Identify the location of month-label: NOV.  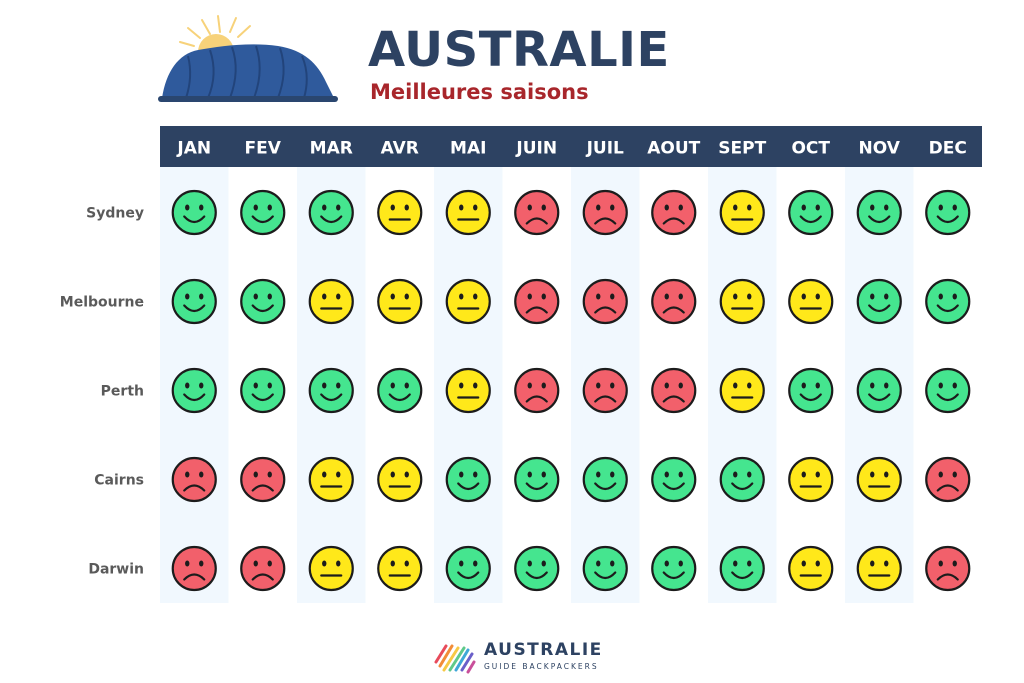
(880, 149).